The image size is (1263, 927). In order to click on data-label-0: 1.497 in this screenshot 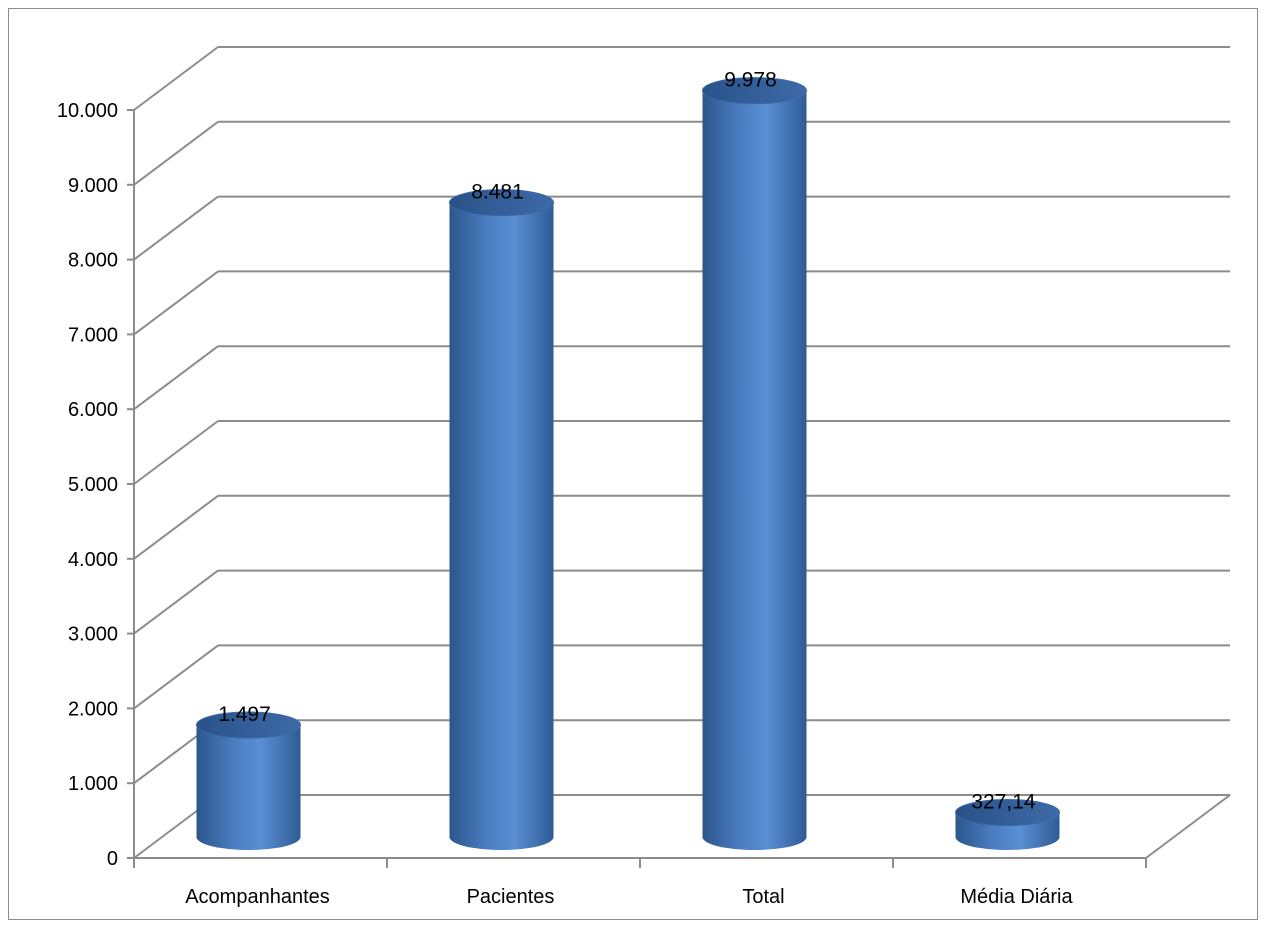, I will do `click(244, 714)`.